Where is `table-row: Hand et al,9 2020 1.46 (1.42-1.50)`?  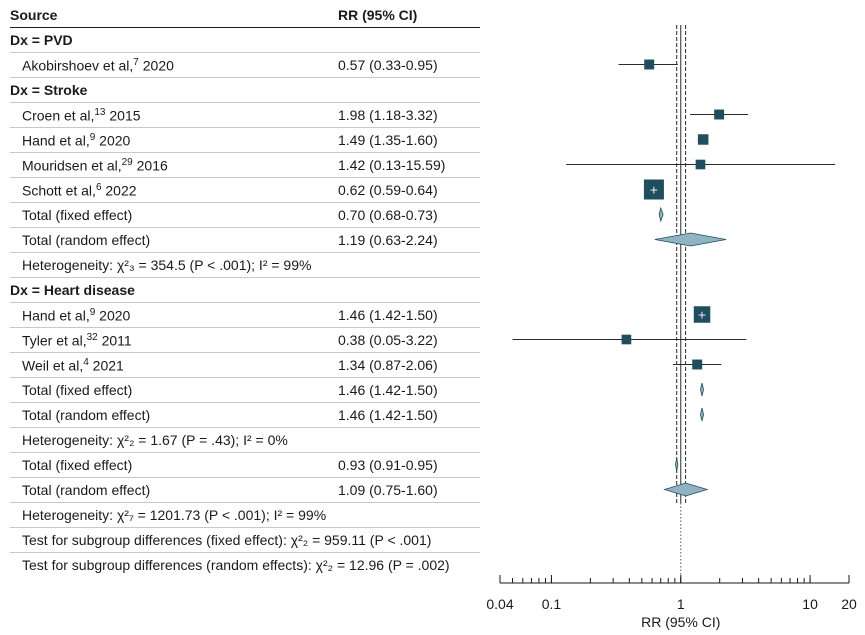
table-row: Hand et al,9 2020 1.46 (1.42-1.50) is located at coordinates (245, 315).